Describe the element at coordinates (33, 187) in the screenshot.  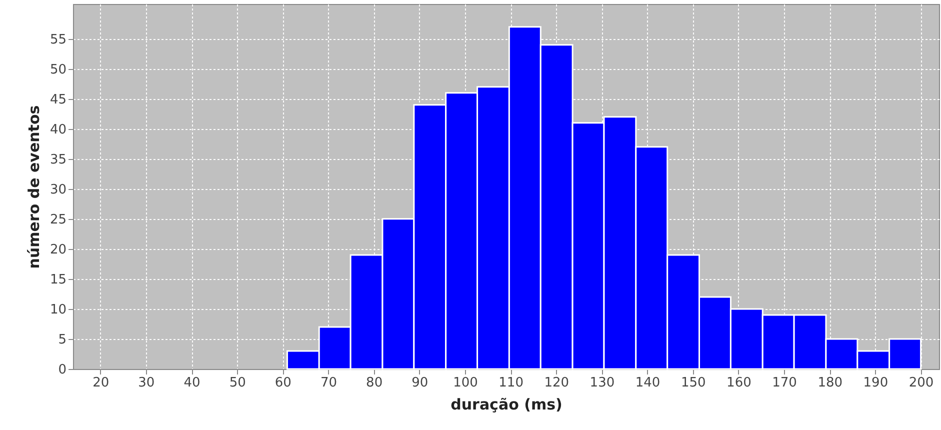
I see `y-axis-title: número de eventos` at that location.